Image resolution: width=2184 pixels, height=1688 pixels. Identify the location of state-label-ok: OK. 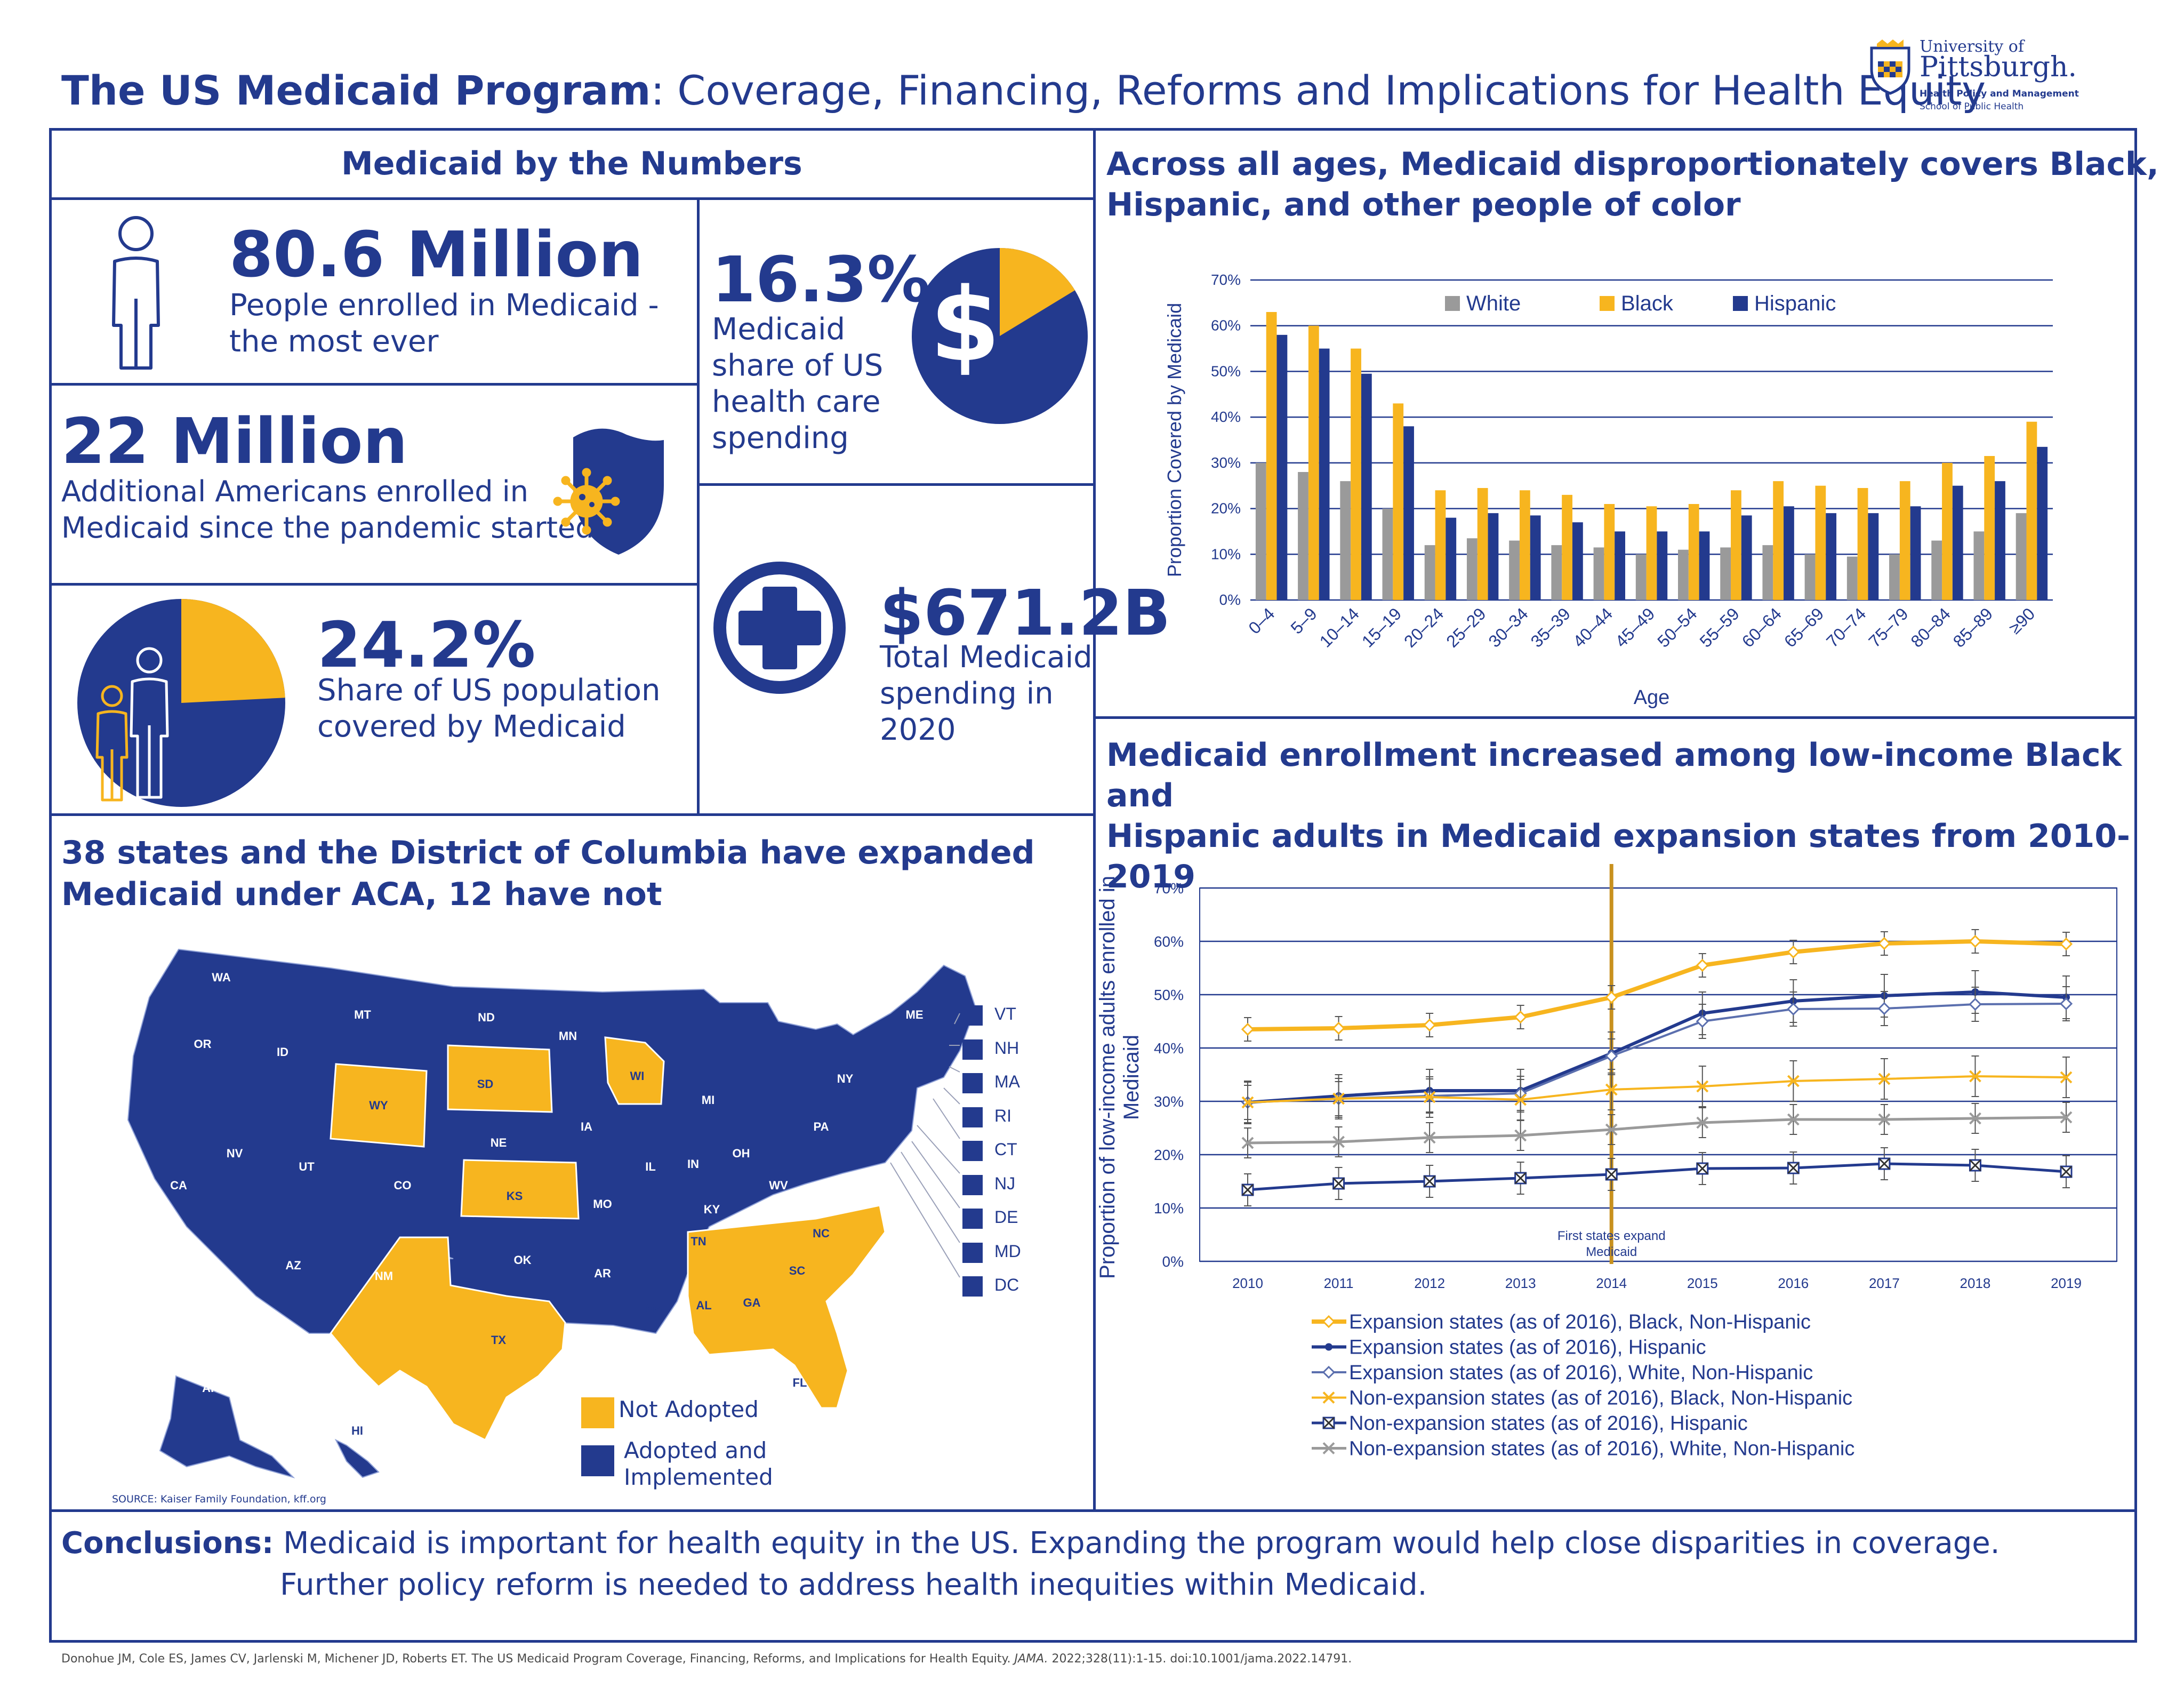
(523, 1260).